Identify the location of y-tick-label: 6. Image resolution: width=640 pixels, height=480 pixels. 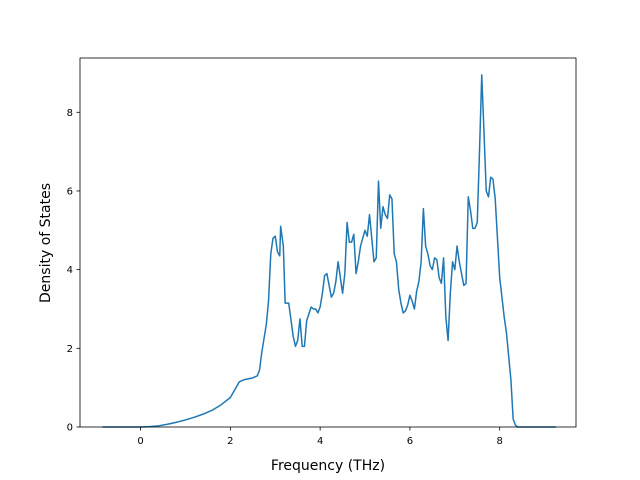
(70, 191).